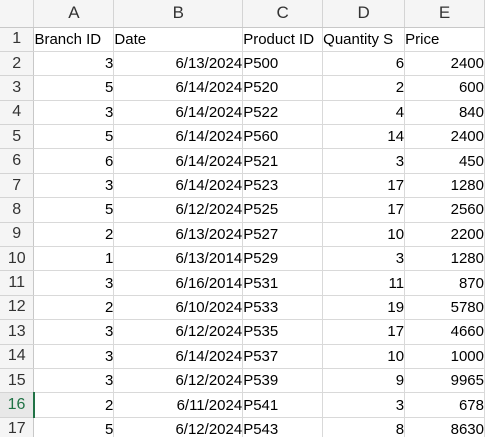 This screenshot has height=437, width=485. What do you see at coordinates (17, 113) in the screenshot?
I see `row-header: 4` at bounding box center [17, 113].